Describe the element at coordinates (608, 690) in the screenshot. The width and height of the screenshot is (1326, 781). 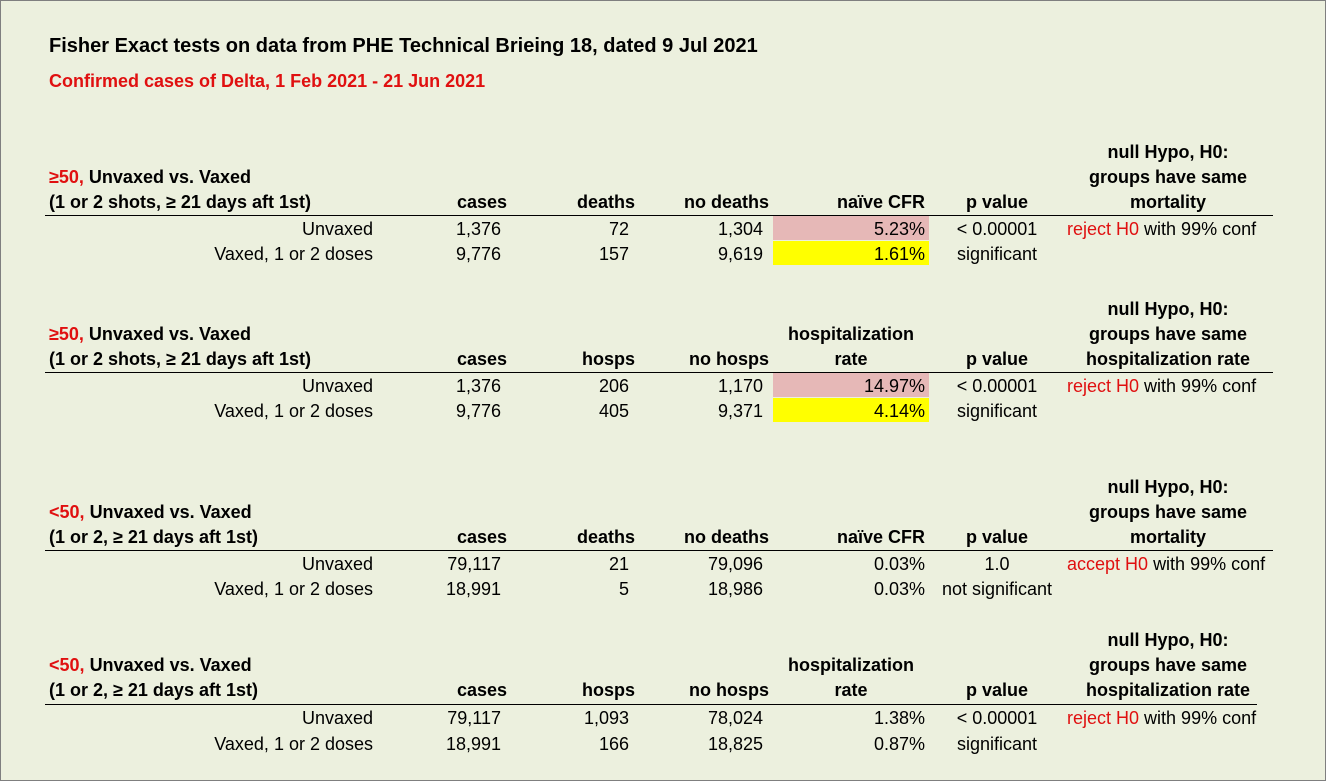
I see `col-events-header: hosps` at that location.